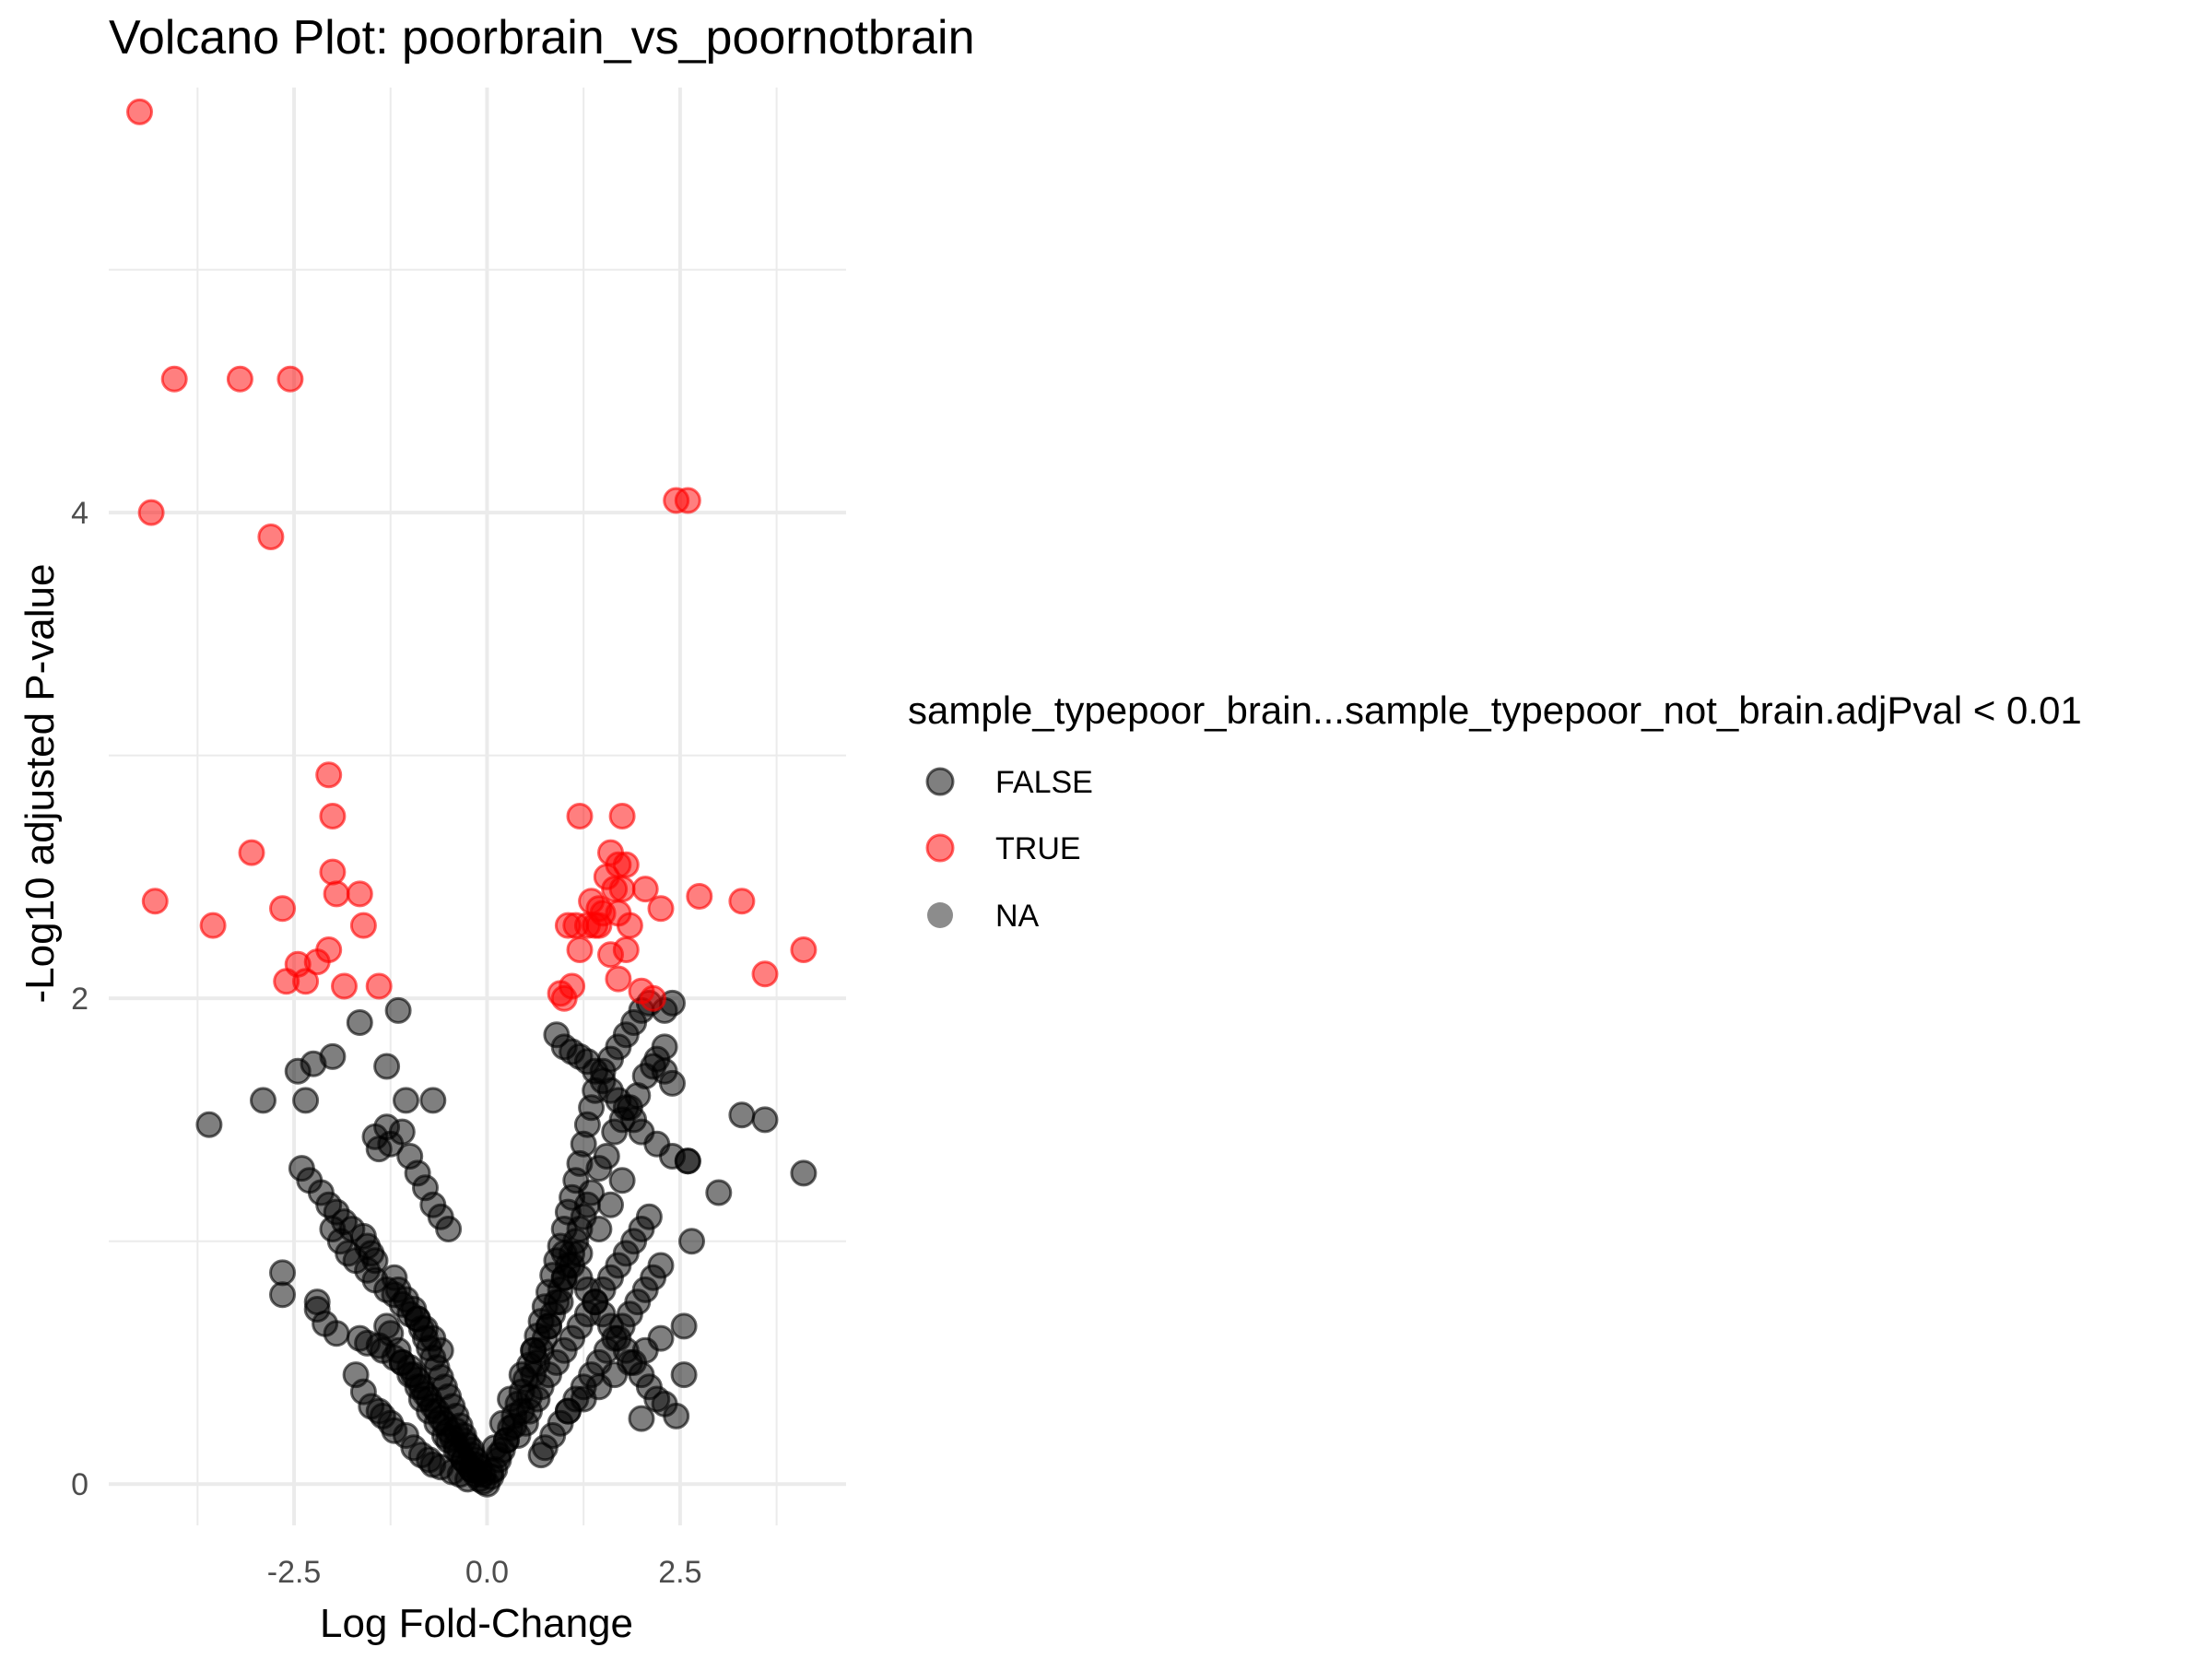  Describe the element at coordinates (679, 1572) in the screenshot. I see `x-tick-label: 2.5` at that location.